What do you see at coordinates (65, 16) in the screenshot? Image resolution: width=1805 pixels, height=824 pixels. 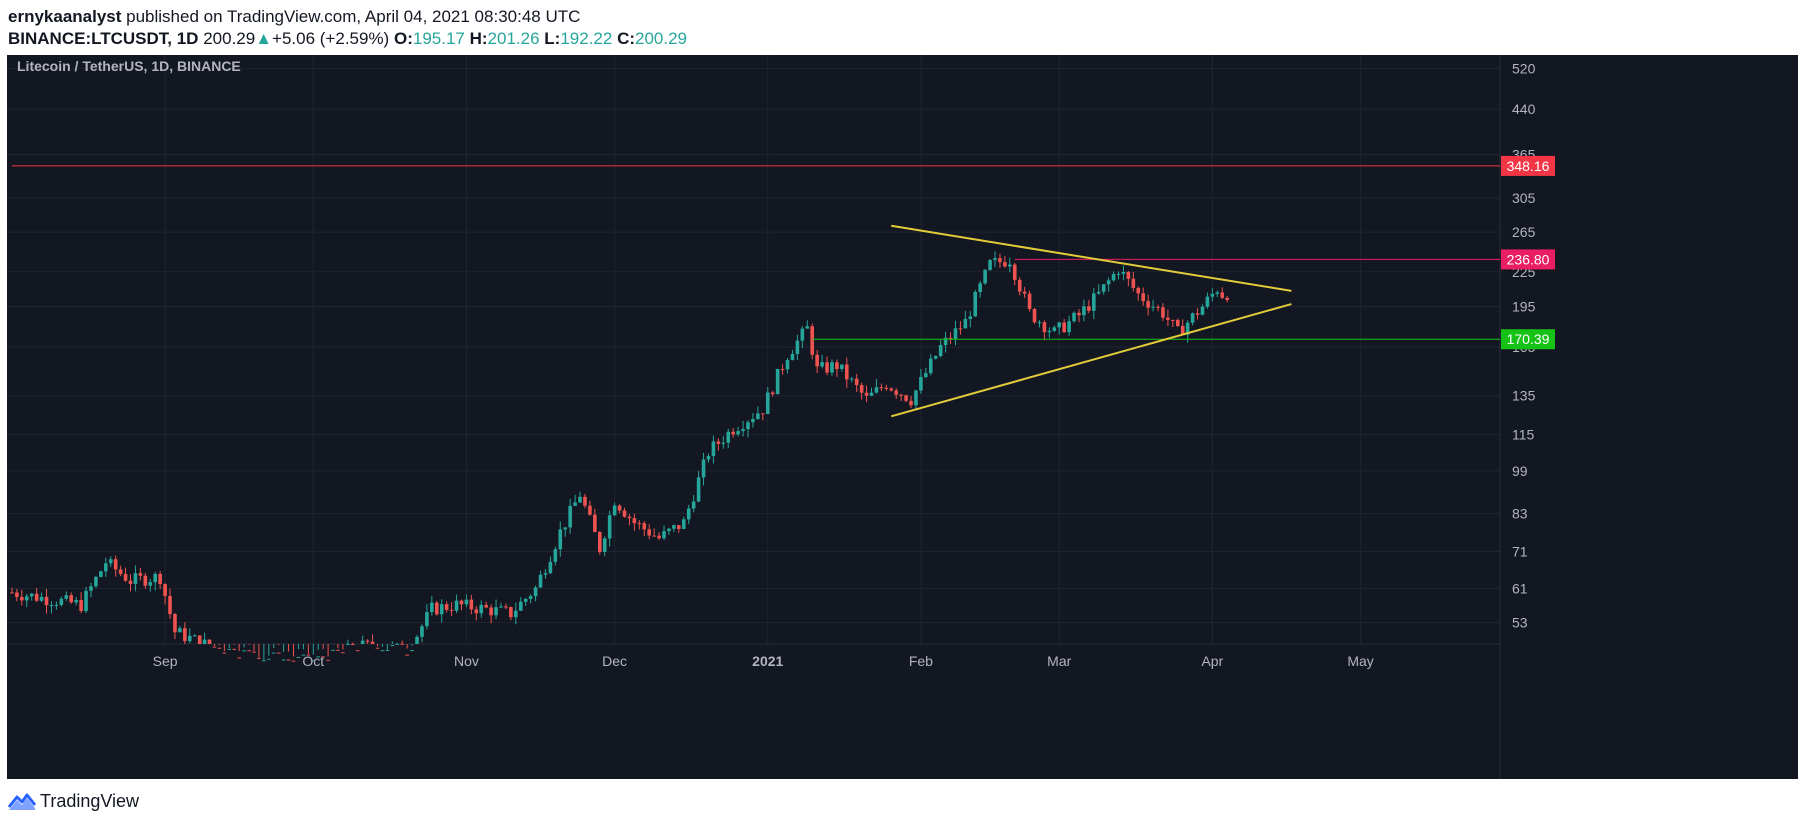 I see `author-name: ernykaanalyst` at bounding box center [65, 16].